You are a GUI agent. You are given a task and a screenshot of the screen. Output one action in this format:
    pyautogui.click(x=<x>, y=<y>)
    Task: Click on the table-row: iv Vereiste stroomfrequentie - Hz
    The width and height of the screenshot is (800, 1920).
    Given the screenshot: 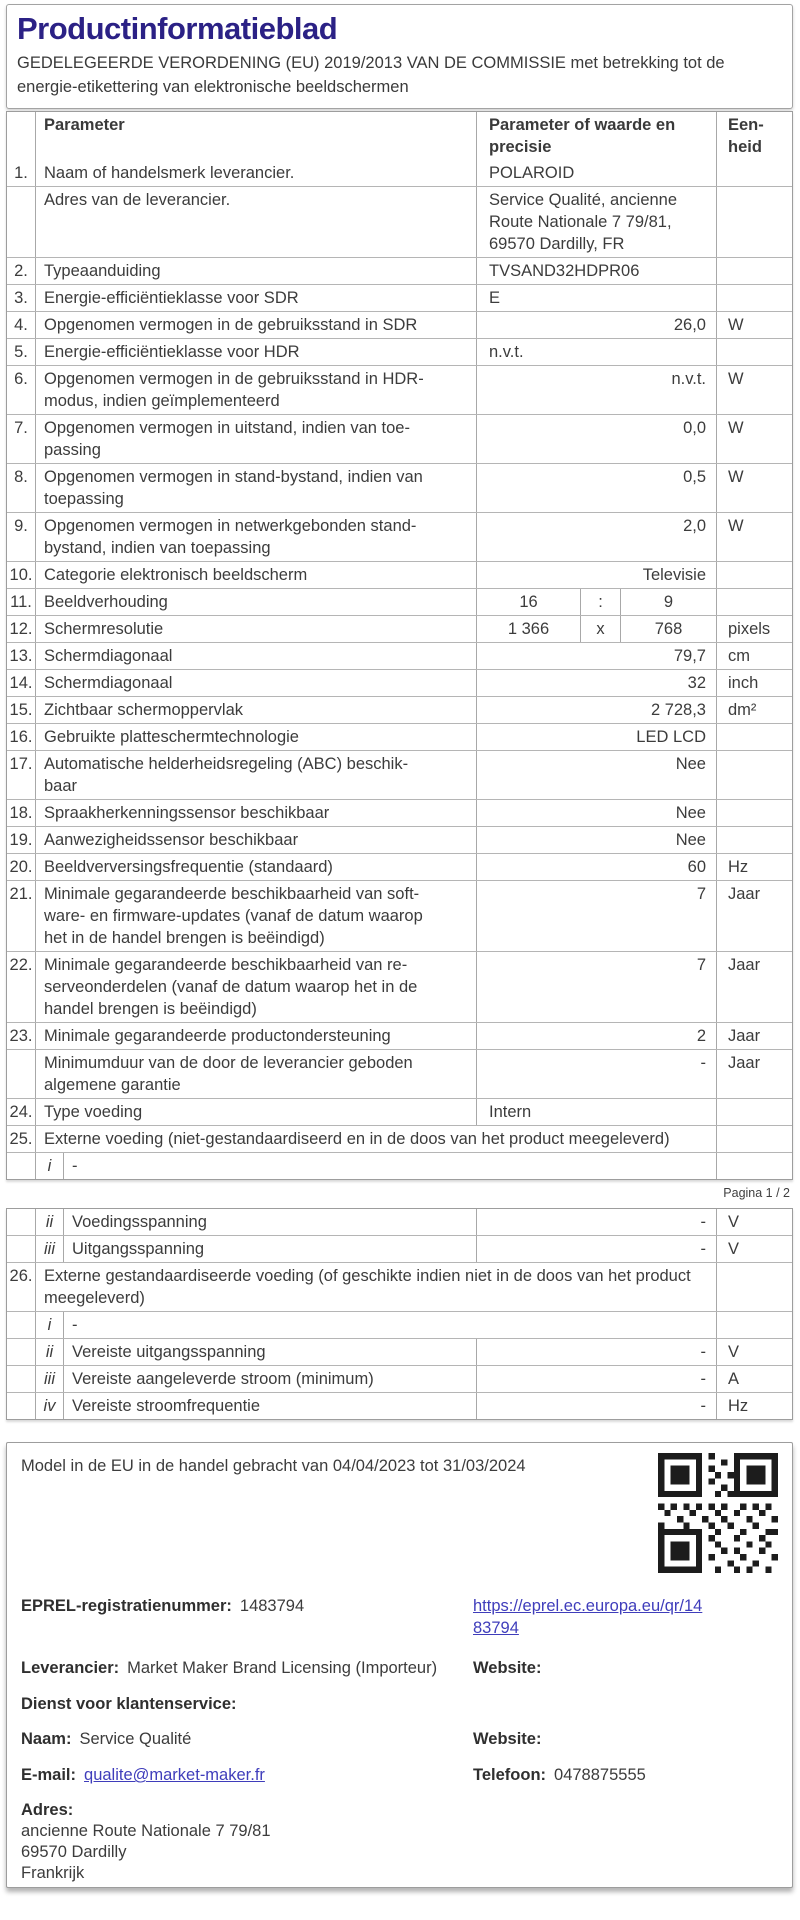 What is the action you would take?
    pyautogui.click(x=399, y=1405)
    